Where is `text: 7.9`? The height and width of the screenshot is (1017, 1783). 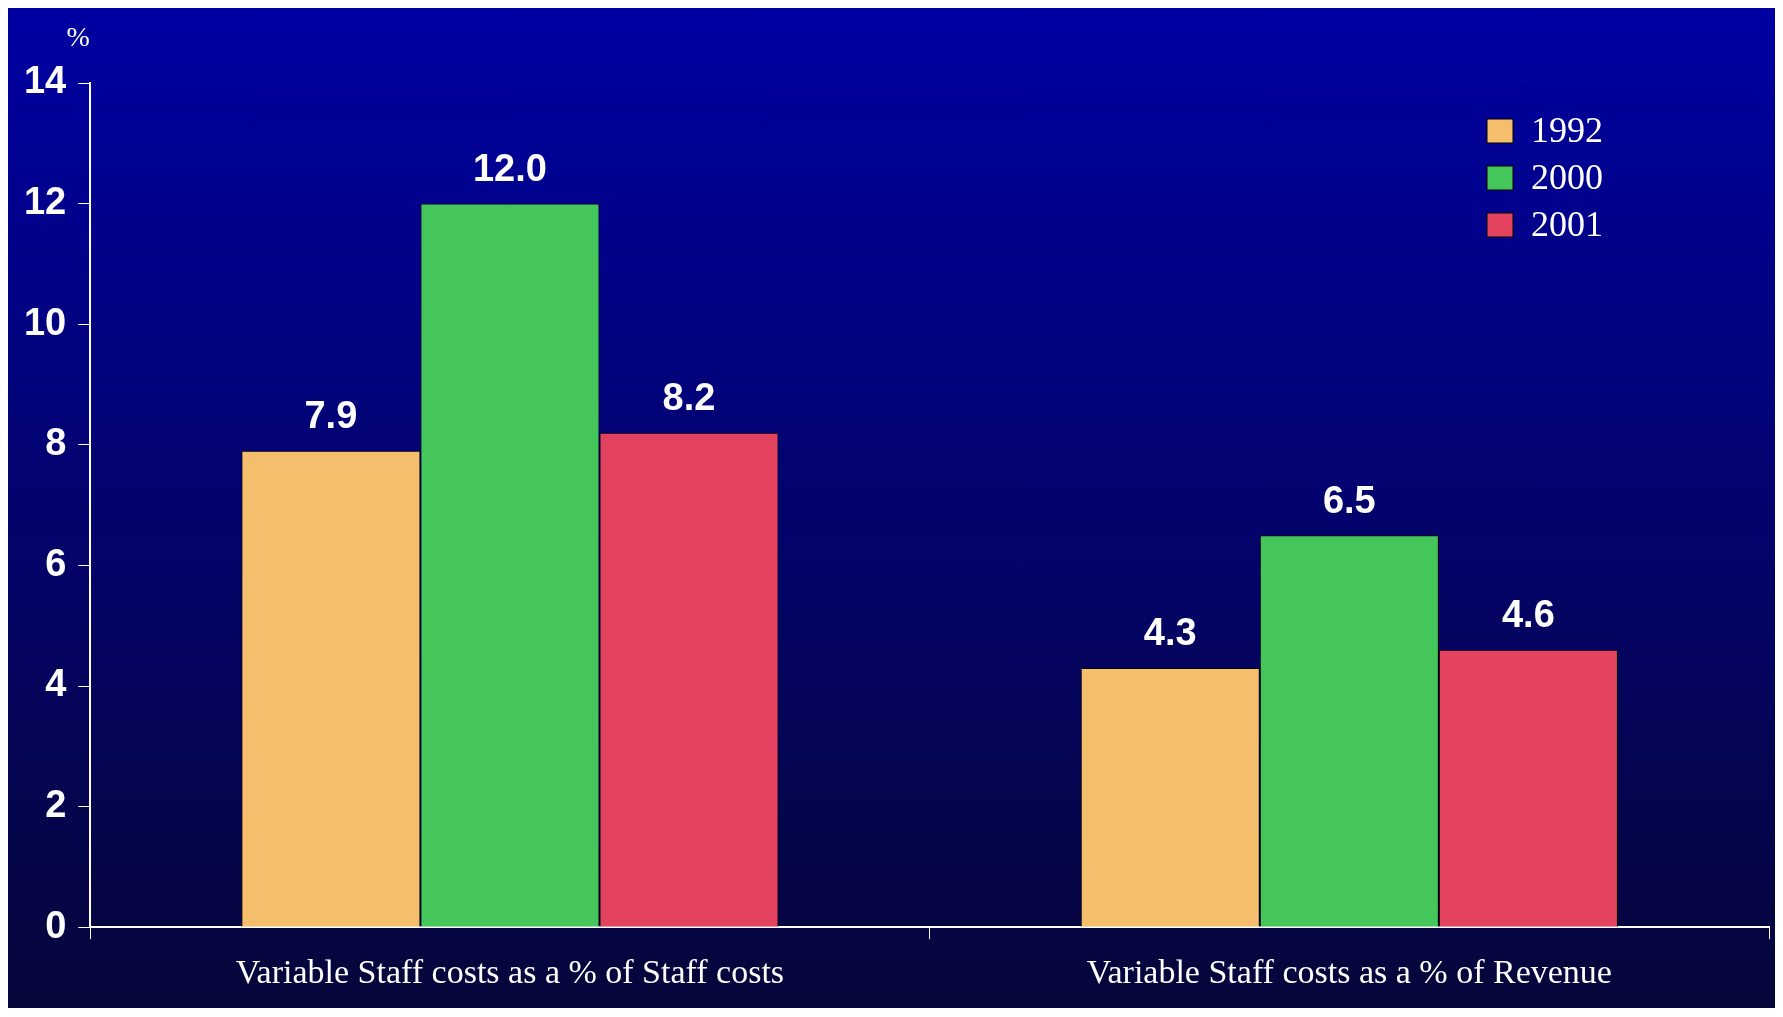 text: 7.9 is located at coordinates (331, 415).